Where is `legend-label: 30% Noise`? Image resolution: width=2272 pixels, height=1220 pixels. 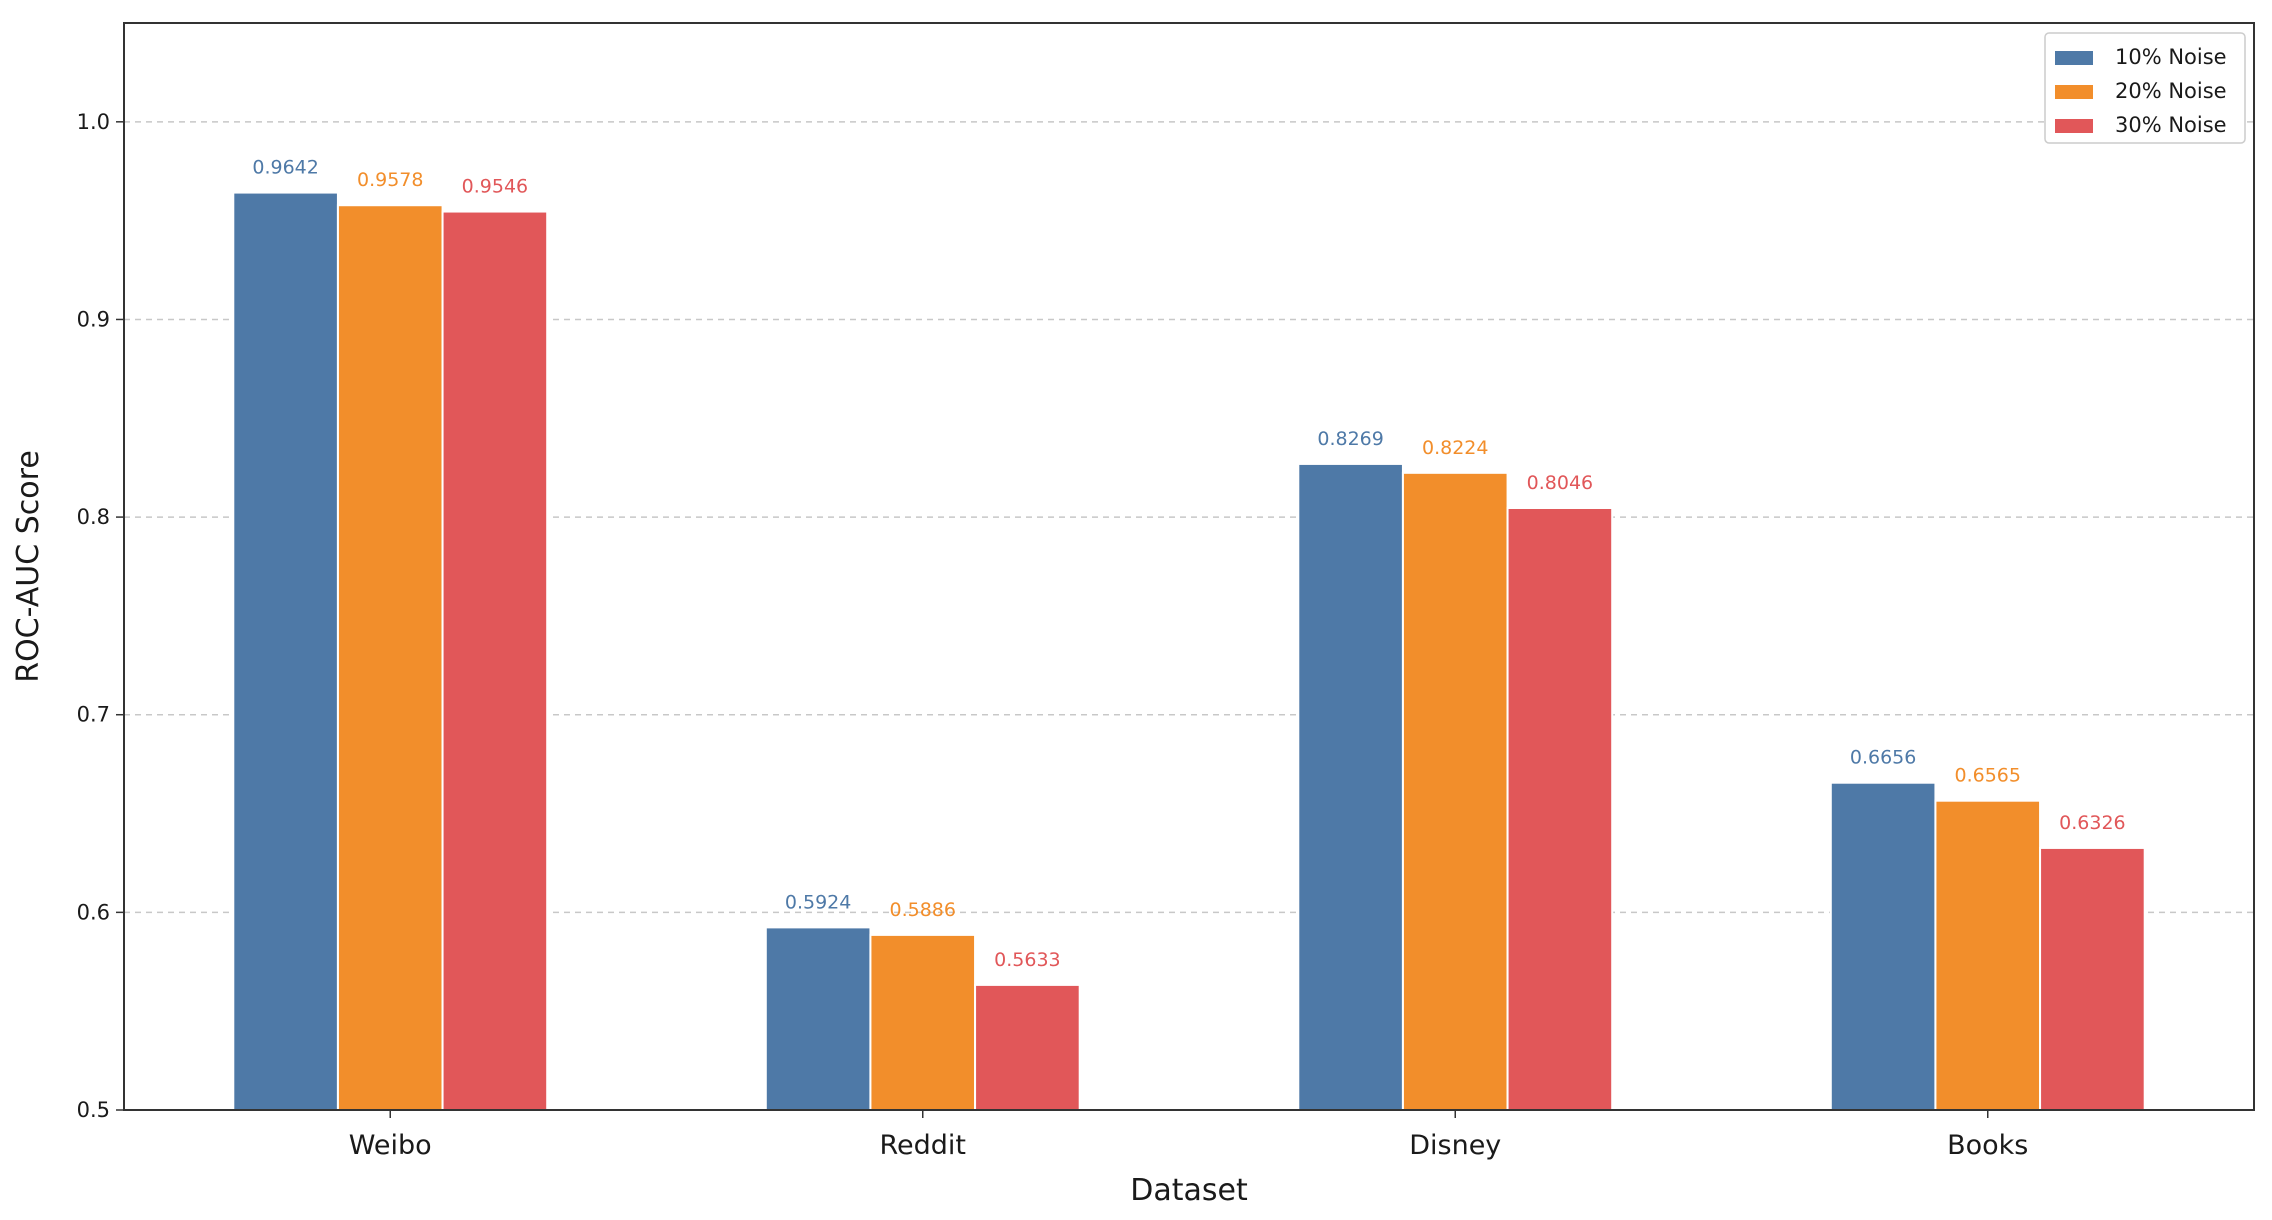
legend-label: 30% Noise is located at coordinates (2171, 125).